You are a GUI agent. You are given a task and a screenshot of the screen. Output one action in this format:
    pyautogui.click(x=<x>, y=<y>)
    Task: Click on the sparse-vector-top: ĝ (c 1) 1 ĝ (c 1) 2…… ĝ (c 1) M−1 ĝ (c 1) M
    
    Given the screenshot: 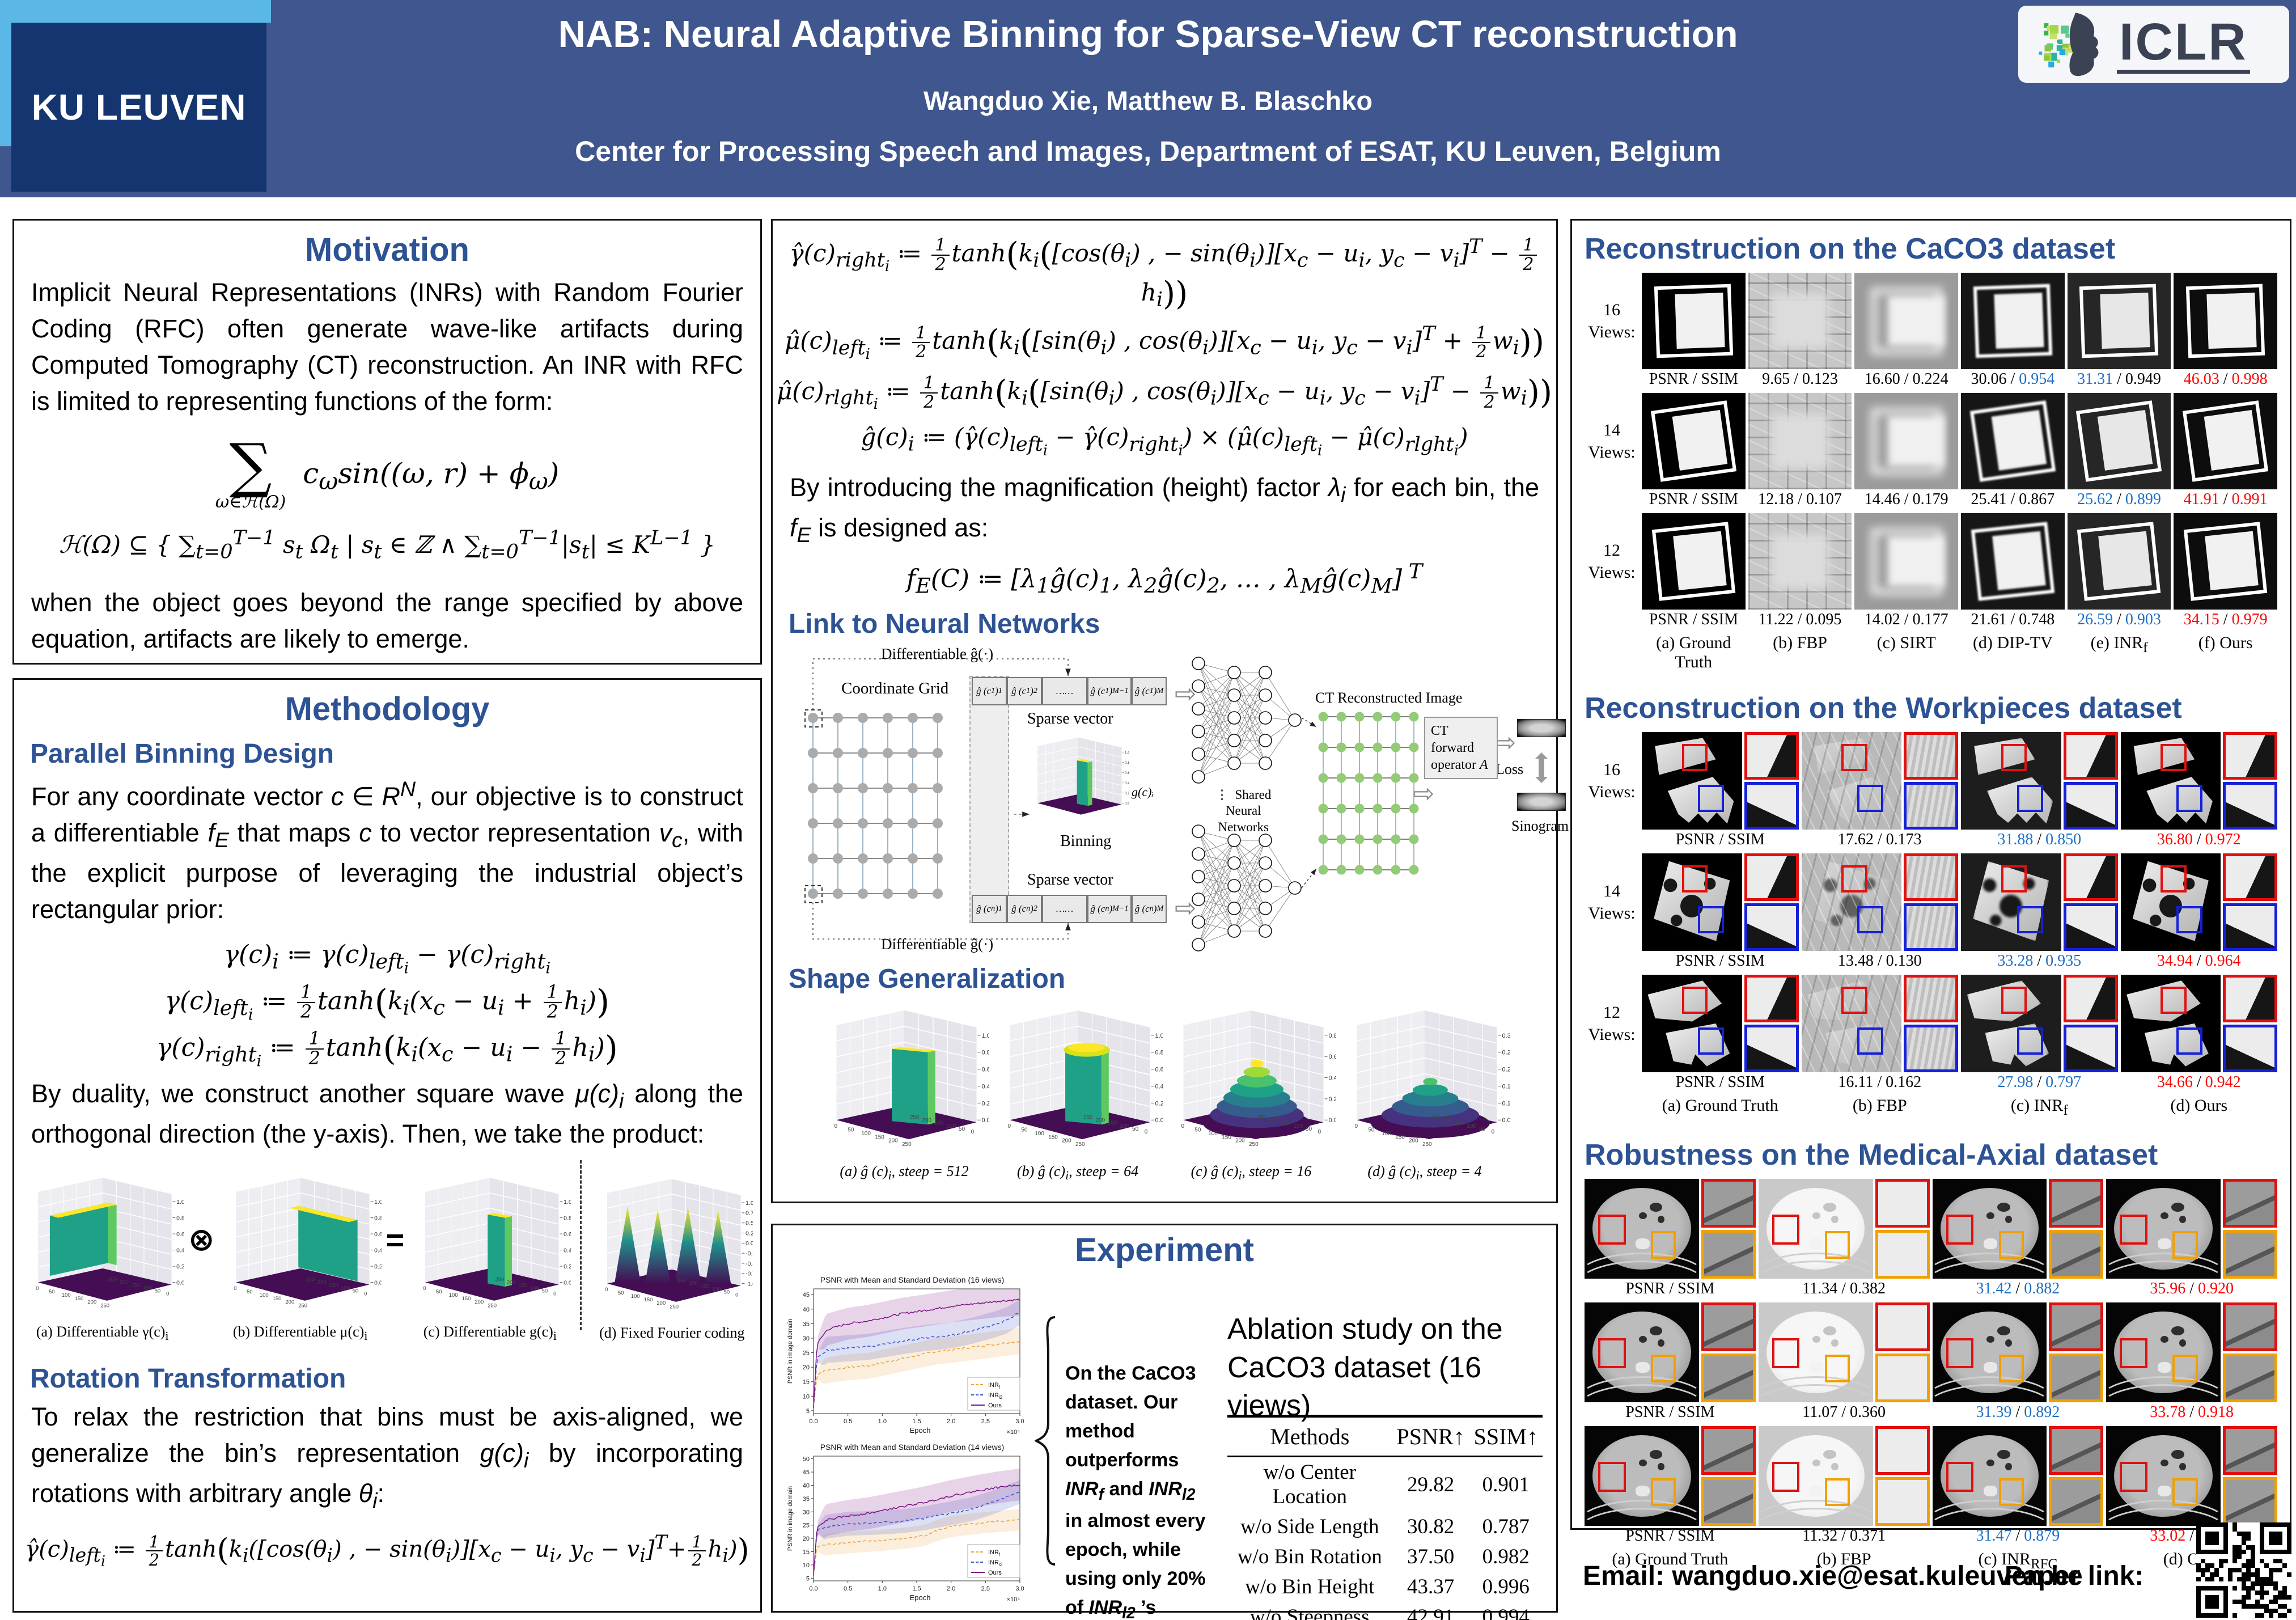 What is the action you would take?
    pyautogui.click(x=1070, y=691)
    